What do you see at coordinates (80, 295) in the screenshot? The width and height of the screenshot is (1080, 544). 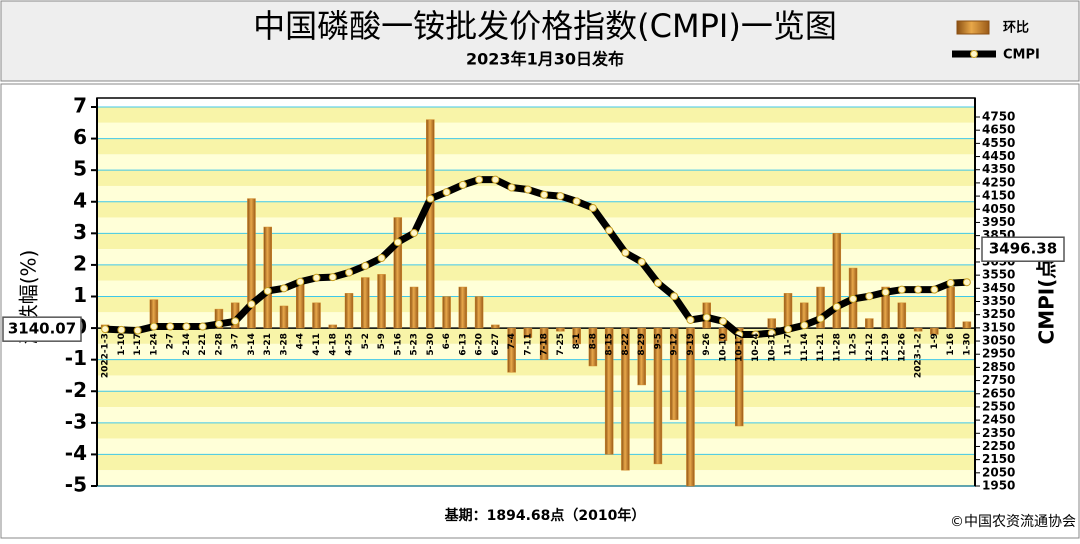 I see `y-tick-label: 1` at bounding box center [80, 295].